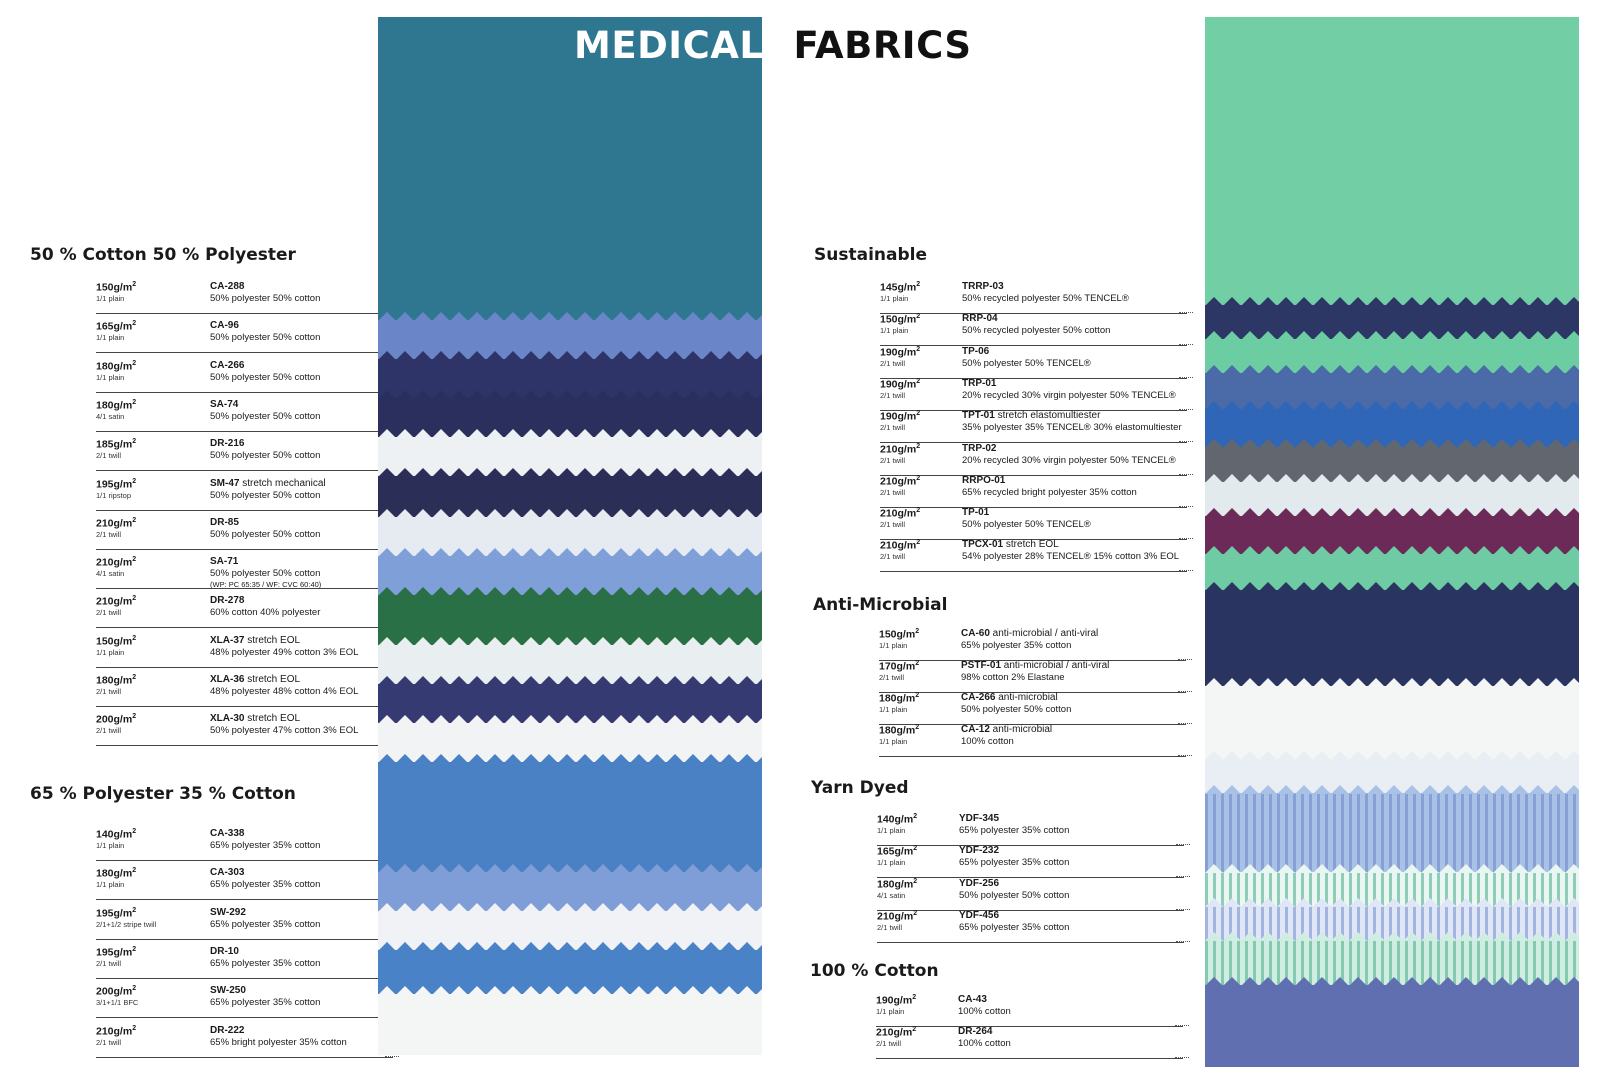 This screenshot has width=1600, height=1085. What do you see at coordinates (1049, 492) in the screenshot?
I see `fabric-composition: 65% recycled bright polyester 35% cotton` at bounding box center [1049, 492].